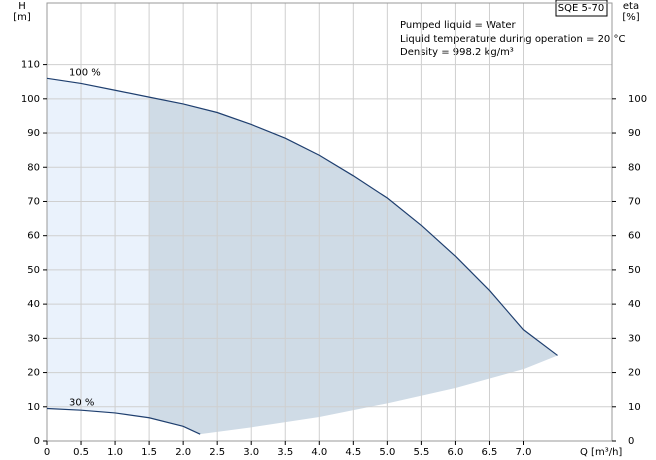 The height and width of the screenshot is (460, 656). I want to click on curve, so click(123, 421).